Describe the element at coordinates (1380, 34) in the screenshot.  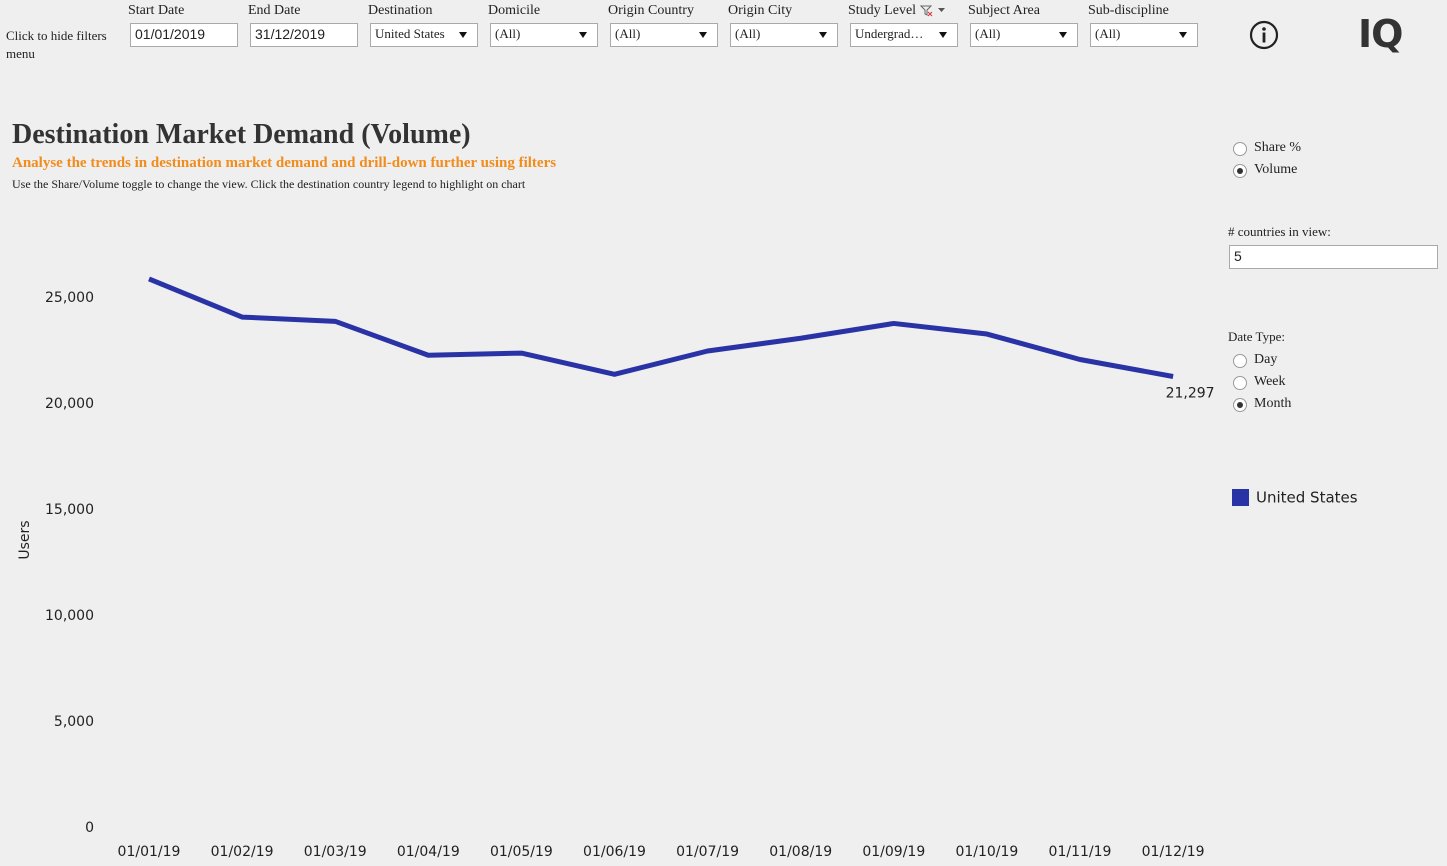
I see `logo: IQ` at that location.